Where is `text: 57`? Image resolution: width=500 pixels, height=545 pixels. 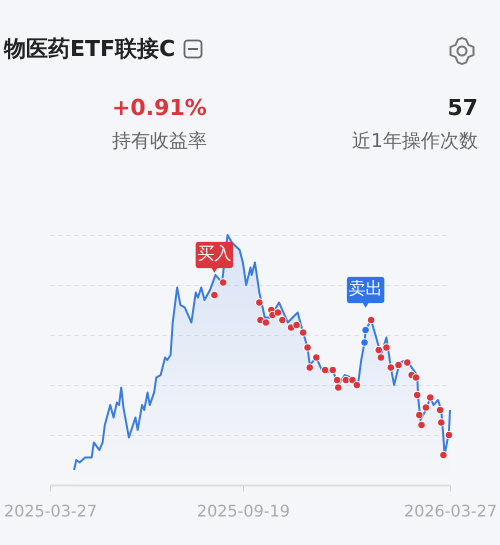 text: 57 is located at coordinates (462, 108).